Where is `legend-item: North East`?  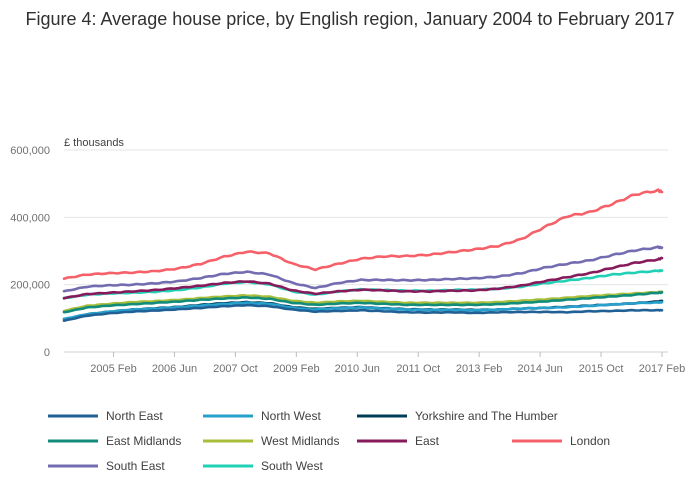
legend-item: North East is located at coordinates (105, 416).